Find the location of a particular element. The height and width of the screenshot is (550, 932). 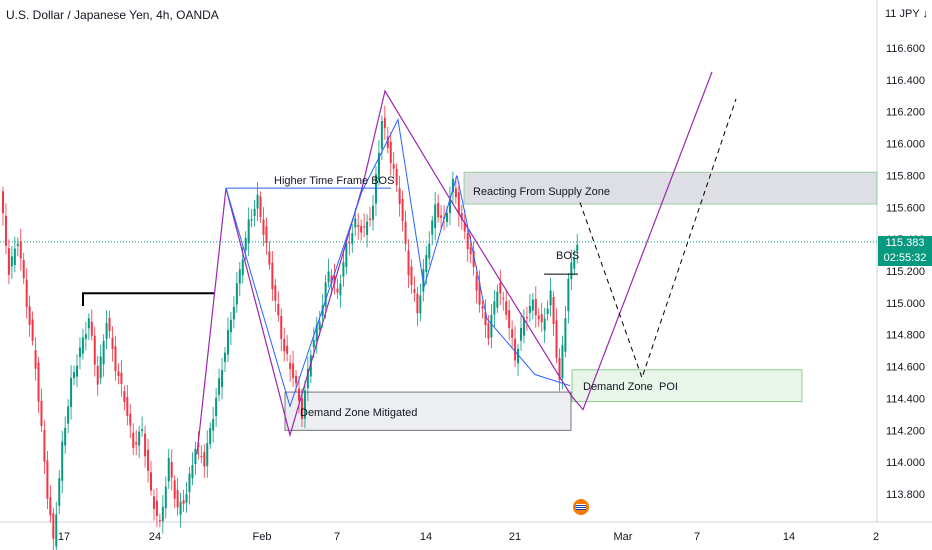

chart-title: U.S. Dollar / Japanese Yen, 4h, OANDA is located at coordinates (112, 15).